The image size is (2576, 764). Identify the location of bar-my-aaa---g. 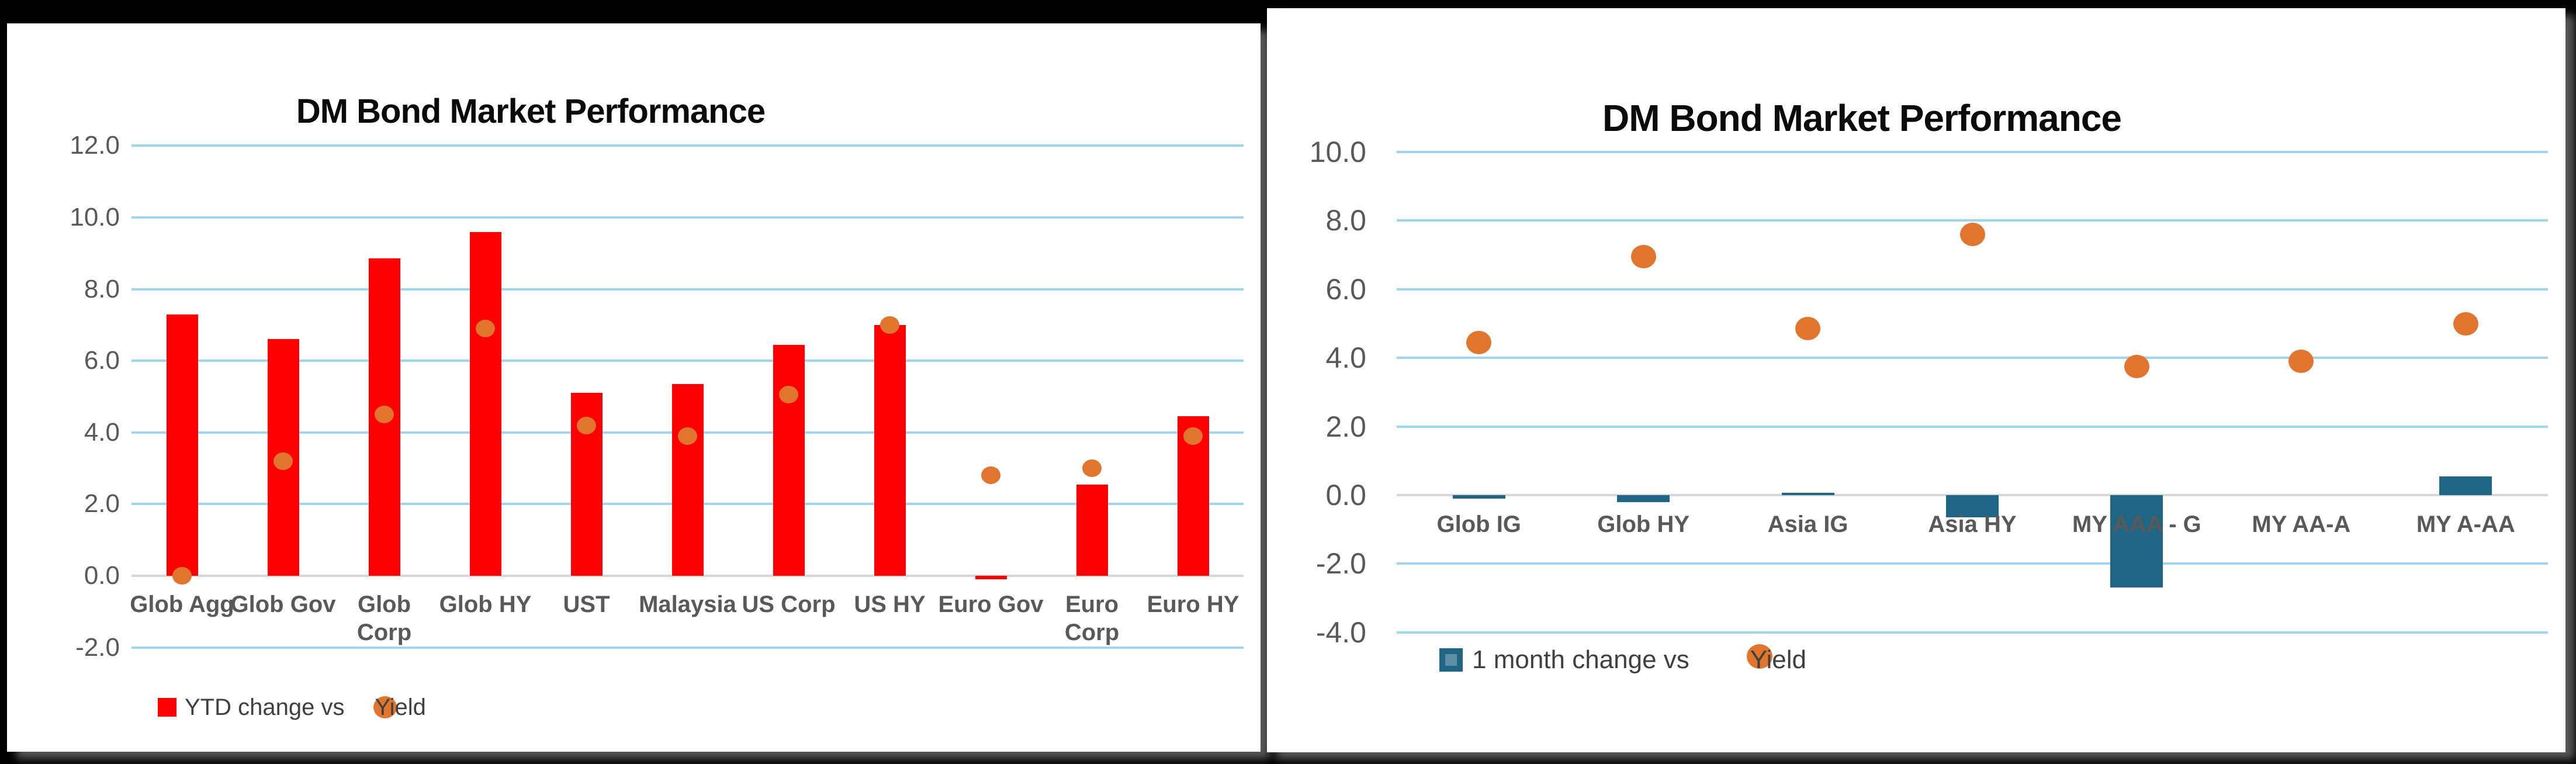
(2136, 541).